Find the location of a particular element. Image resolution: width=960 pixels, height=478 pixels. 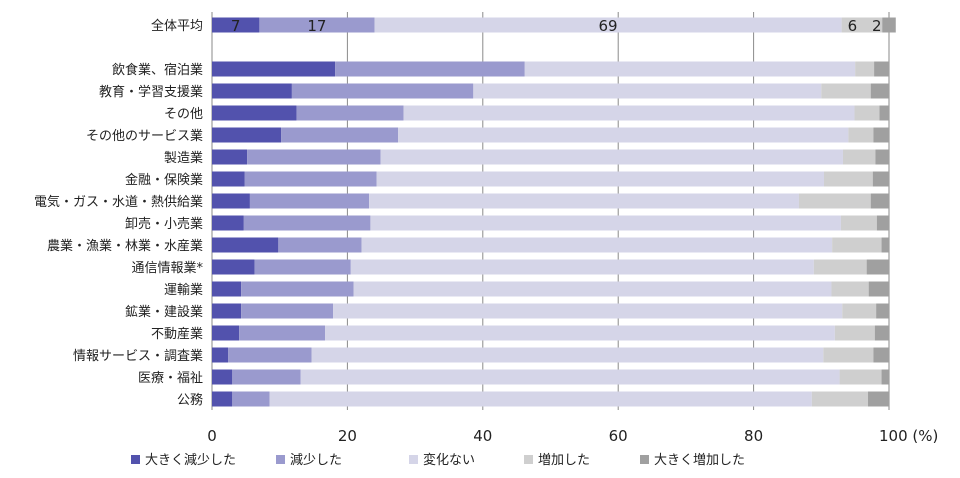

legend-label: 大きく減少した is located at coordinates (190, 460).